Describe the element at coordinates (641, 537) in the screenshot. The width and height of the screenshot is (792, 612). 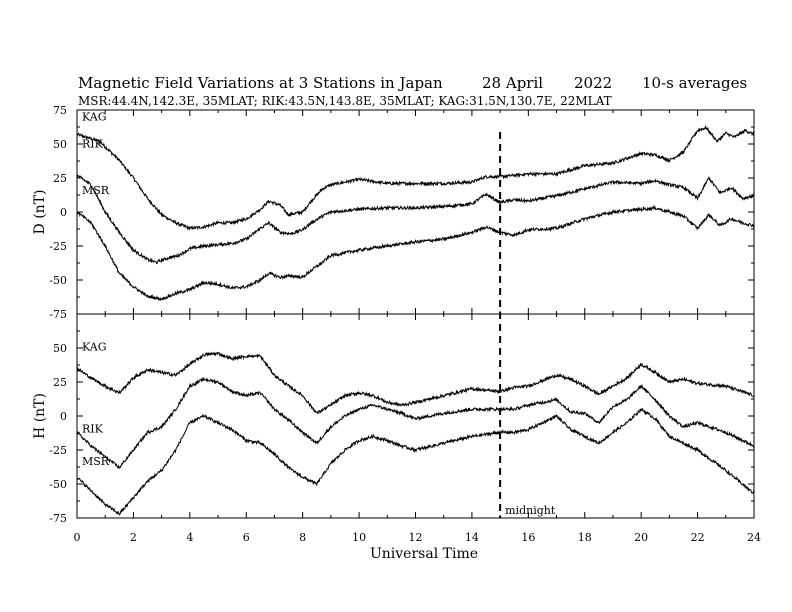
I see `x-tick-label: 20` at that location.